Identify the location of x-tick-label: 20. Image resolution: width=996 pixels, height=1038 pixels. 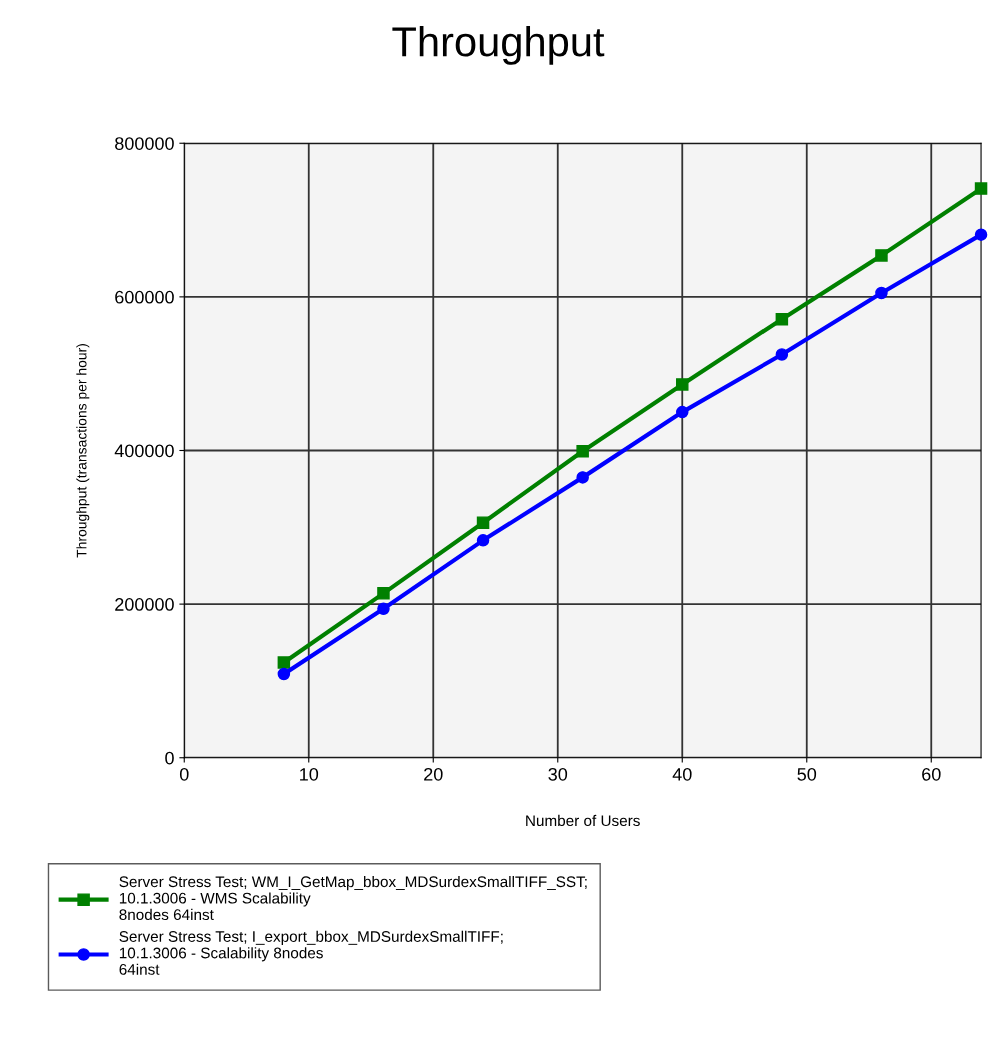
(433, 774).